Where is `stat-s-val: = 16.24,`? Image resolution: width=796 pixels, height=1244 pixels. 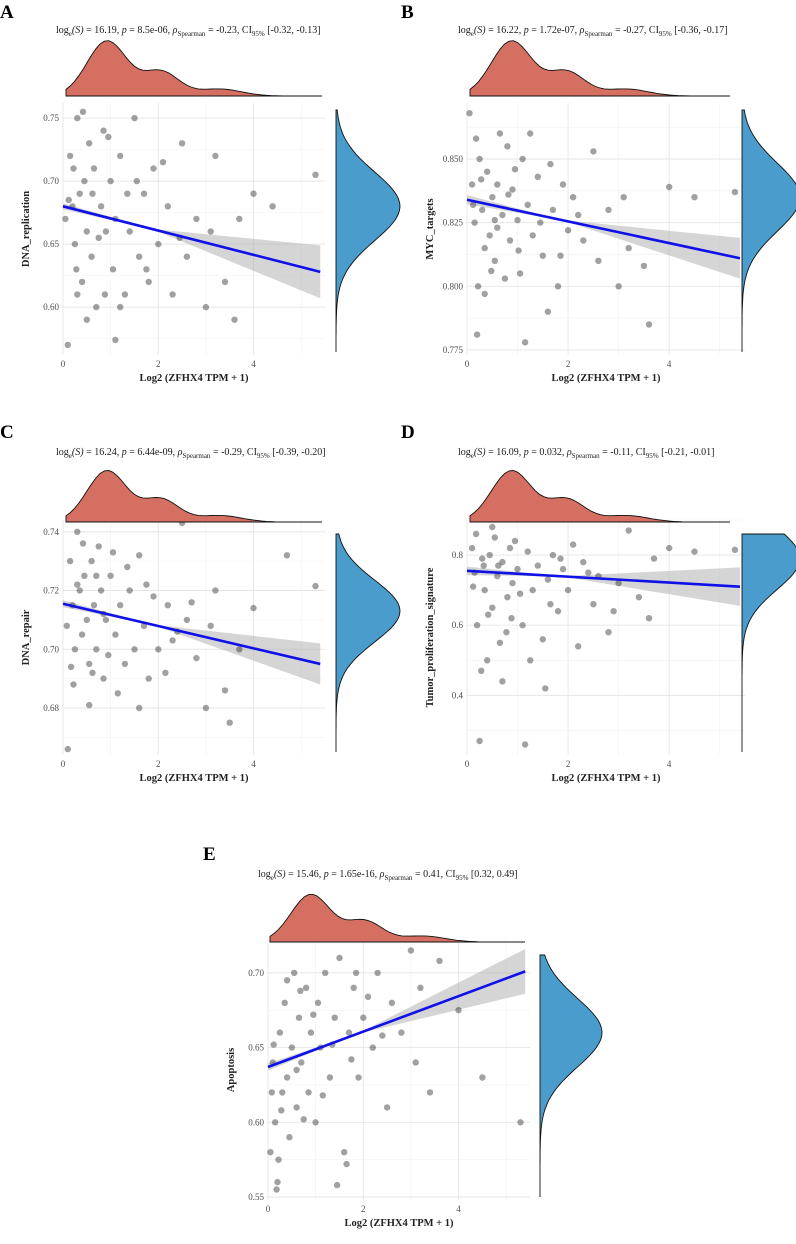 stat-s-val: = 16.24, is located at coordinates (103, 452).